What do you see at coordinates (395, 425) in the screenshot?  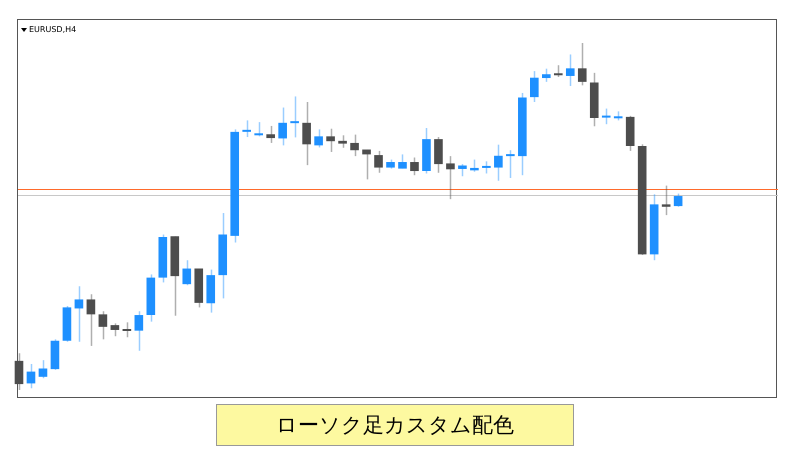 I see `text: ローソク足カスタム配色` at bounding box center [395, 425].